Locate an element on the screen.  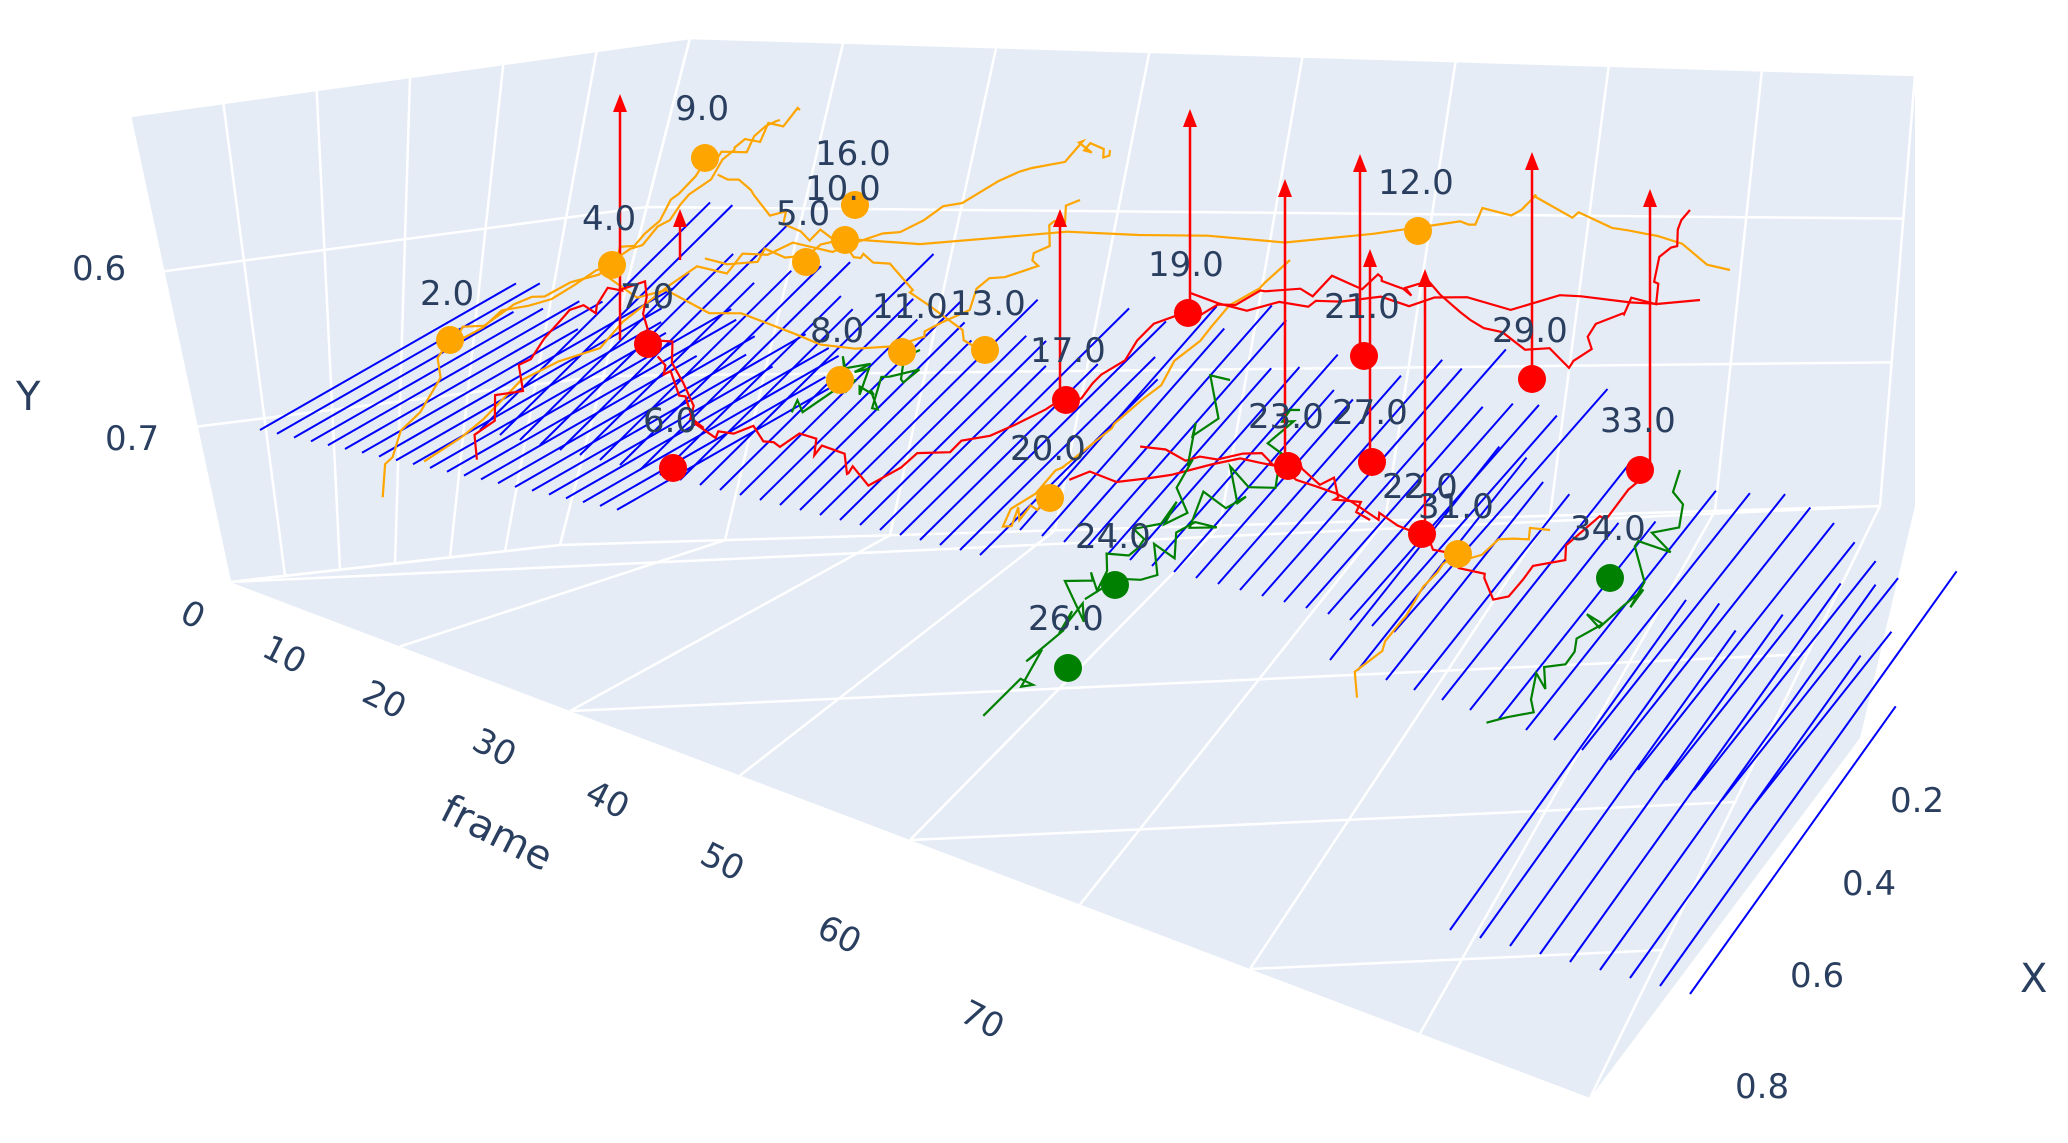
point-label: 23.0 is located at coordinates (1286, 417).